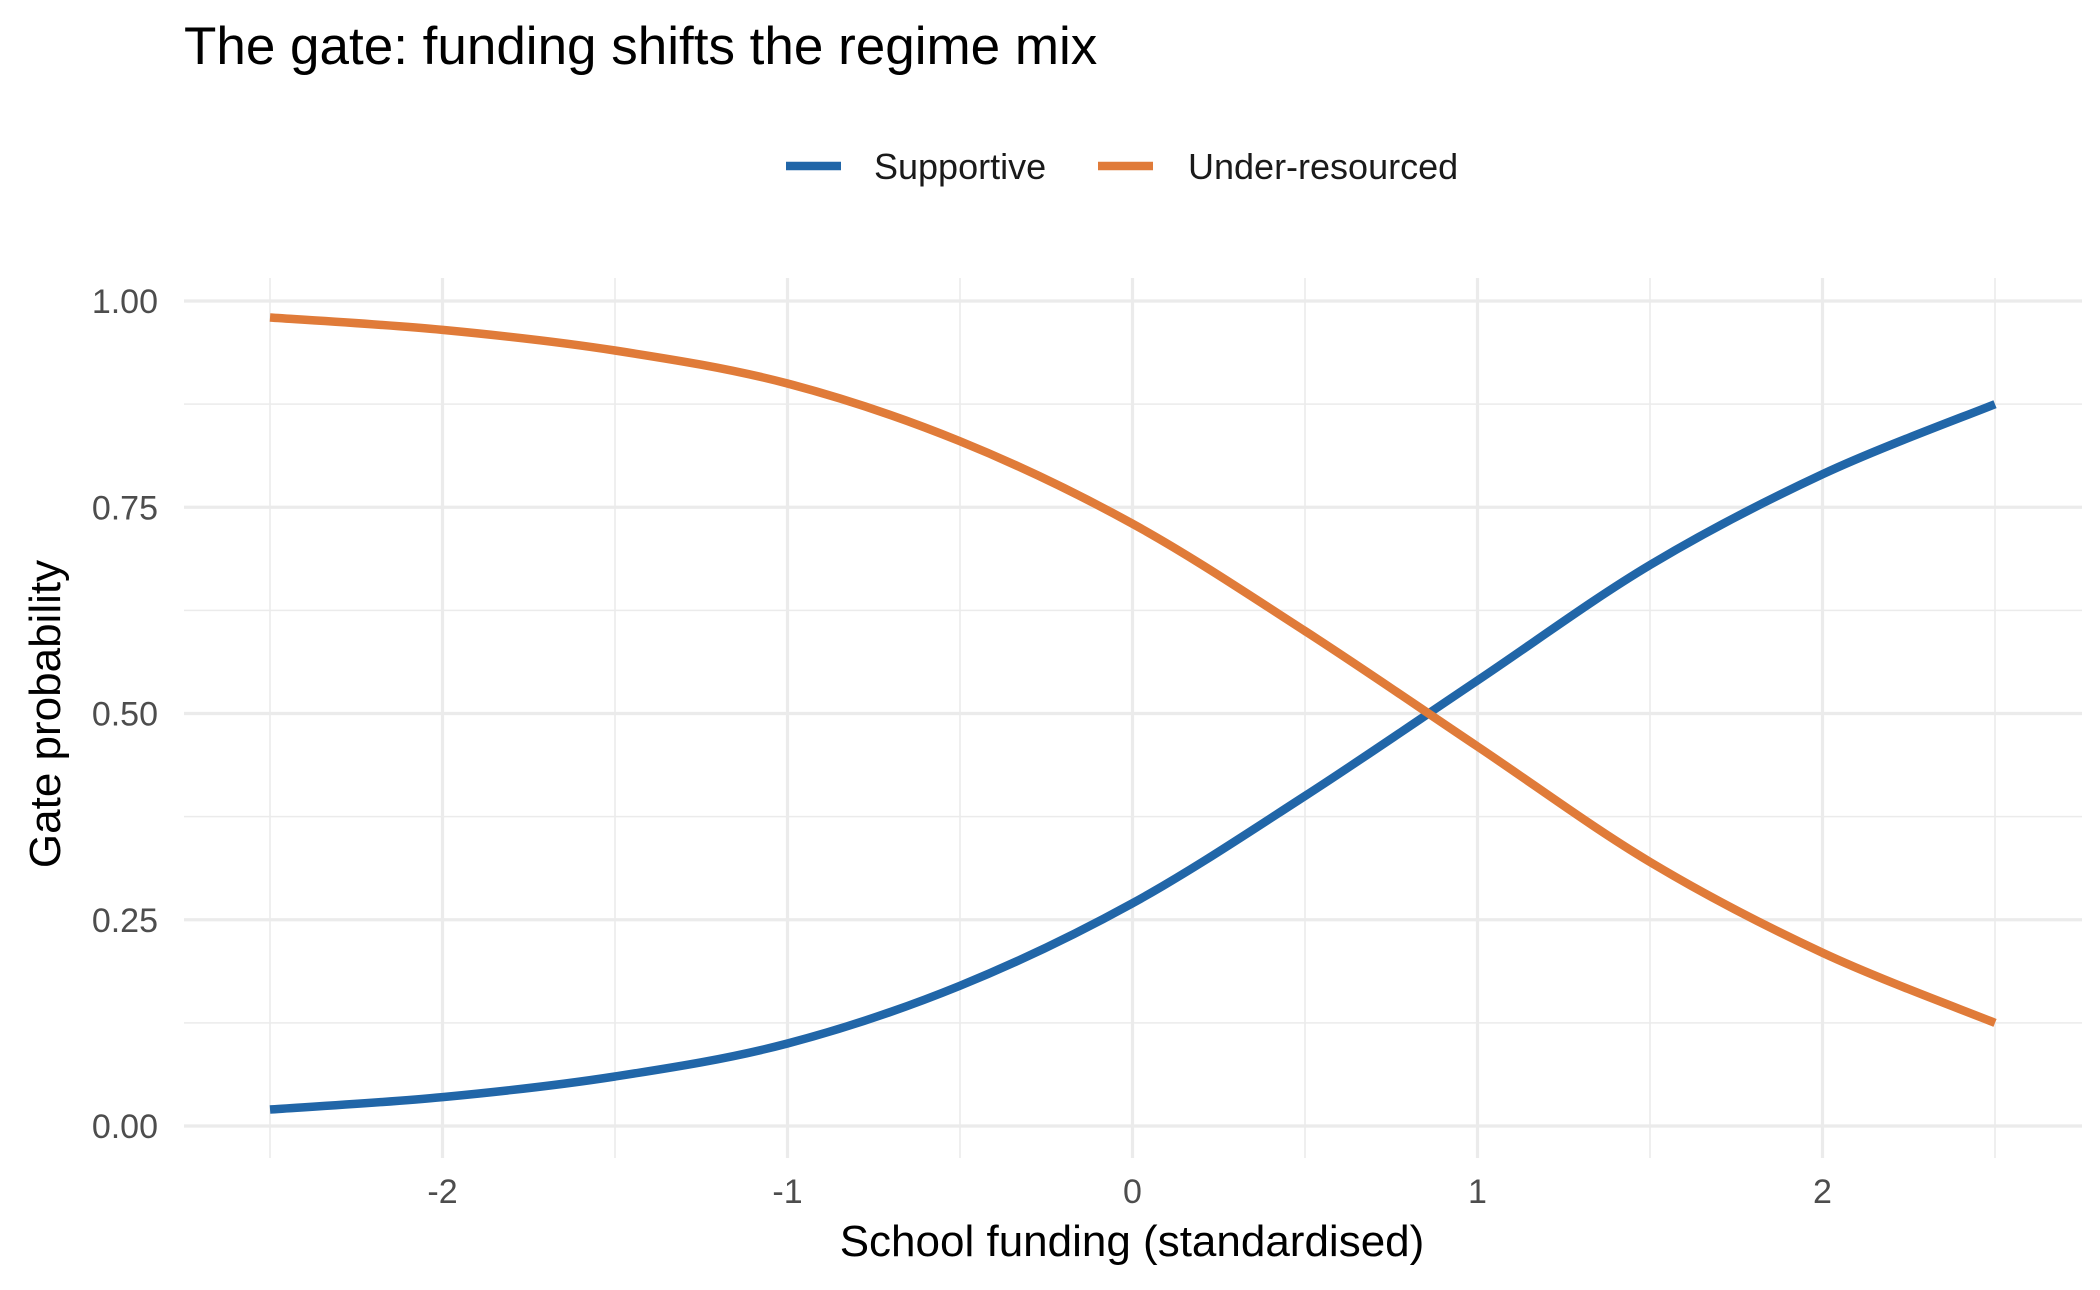  I want to click on legend: Supportive Under-resourced, so click(1122, 166).